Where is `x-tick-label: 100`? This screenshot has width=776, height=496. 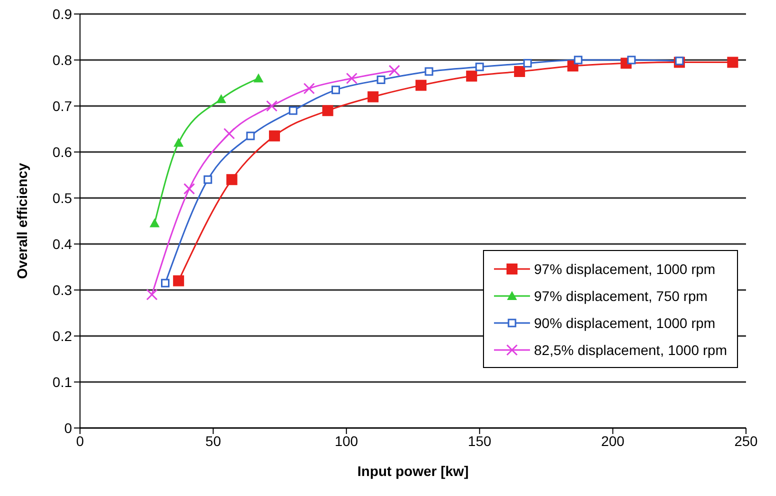
x-tick-label: 100 is located at coordinates (346, 440).